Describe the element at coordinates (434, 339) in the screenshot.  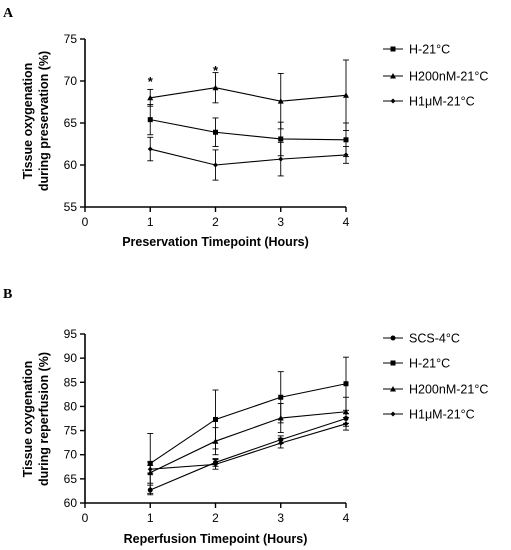
I see `legend-label: SCS-4°C` at that location.